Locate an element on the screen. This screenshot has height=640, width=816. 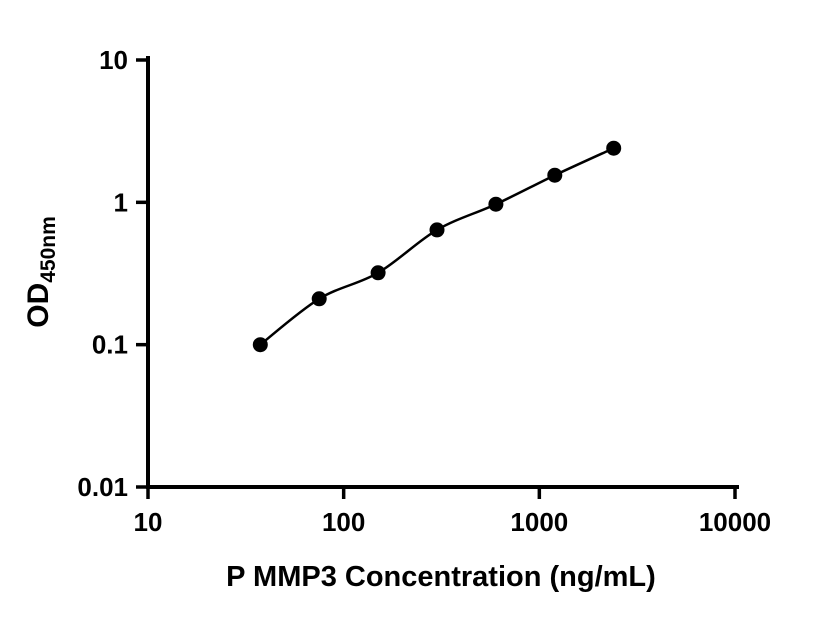
x-tick-label: 10 is located at coordinates (148, 522).